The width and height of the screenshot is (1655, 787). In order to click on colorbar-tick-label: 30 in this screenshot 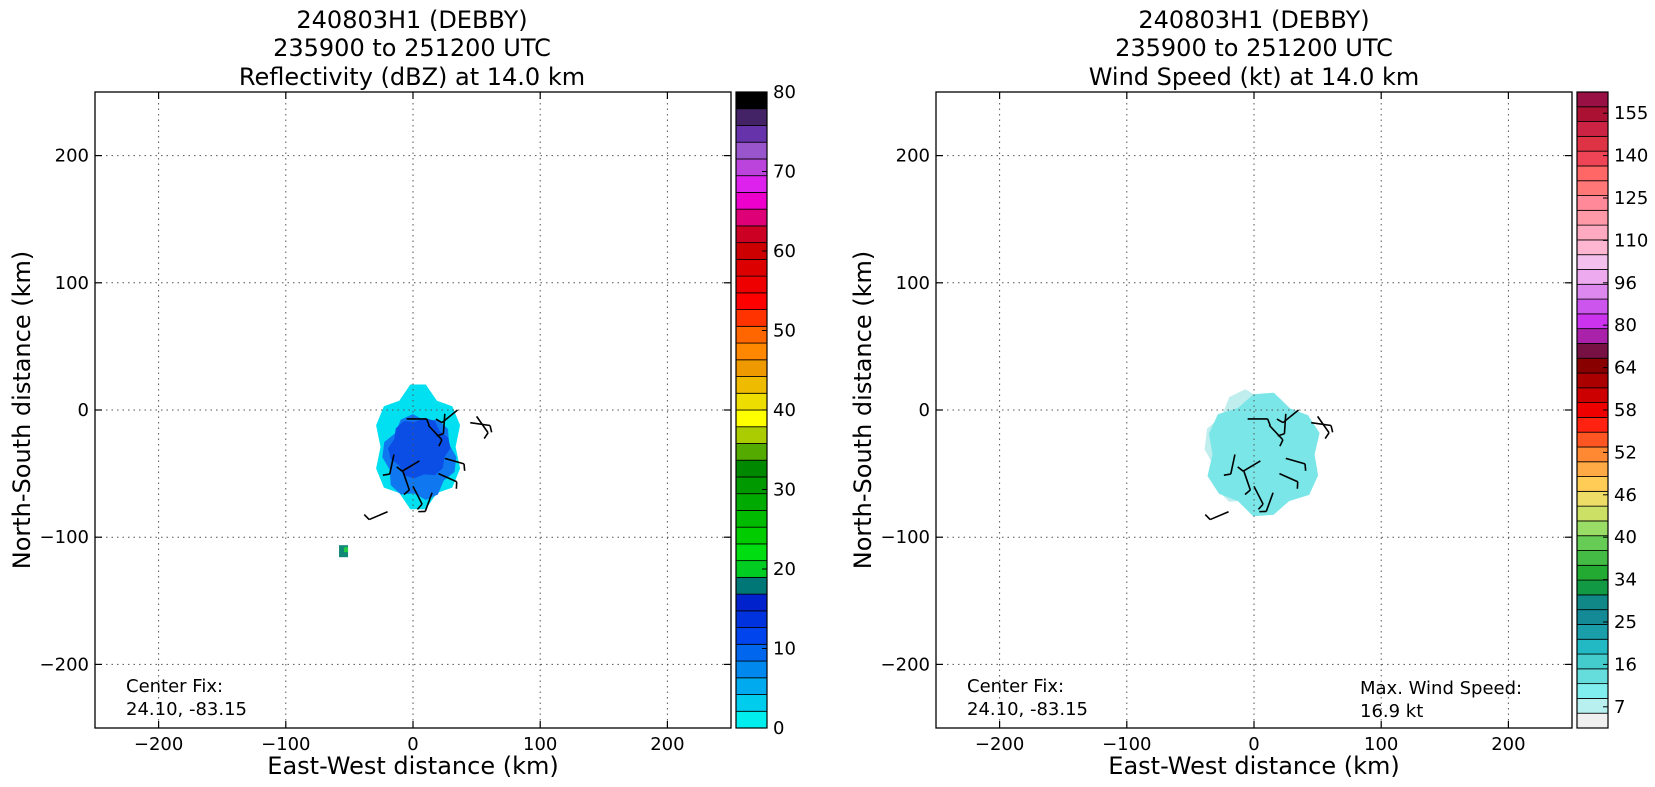, I will do `click(784, 490)`.